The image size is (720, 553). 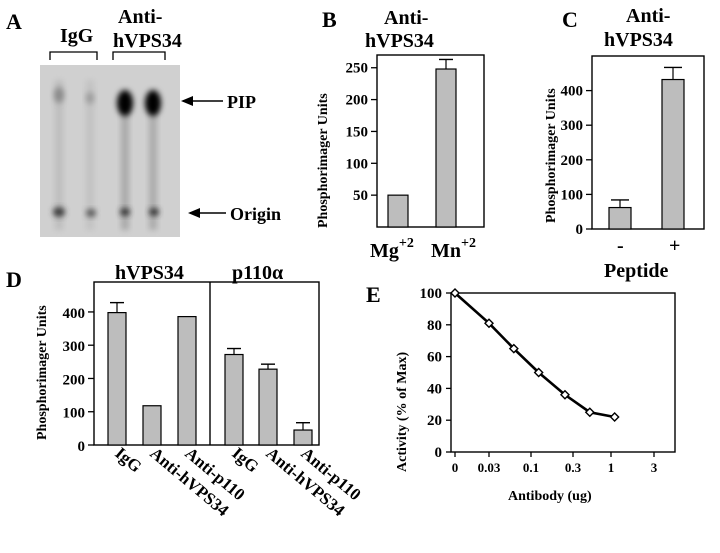 What do you see at coordinates (439, 453) in the screenshot?
I see `panel-e-ytick-label: 0` at bounding box center [439, 453].